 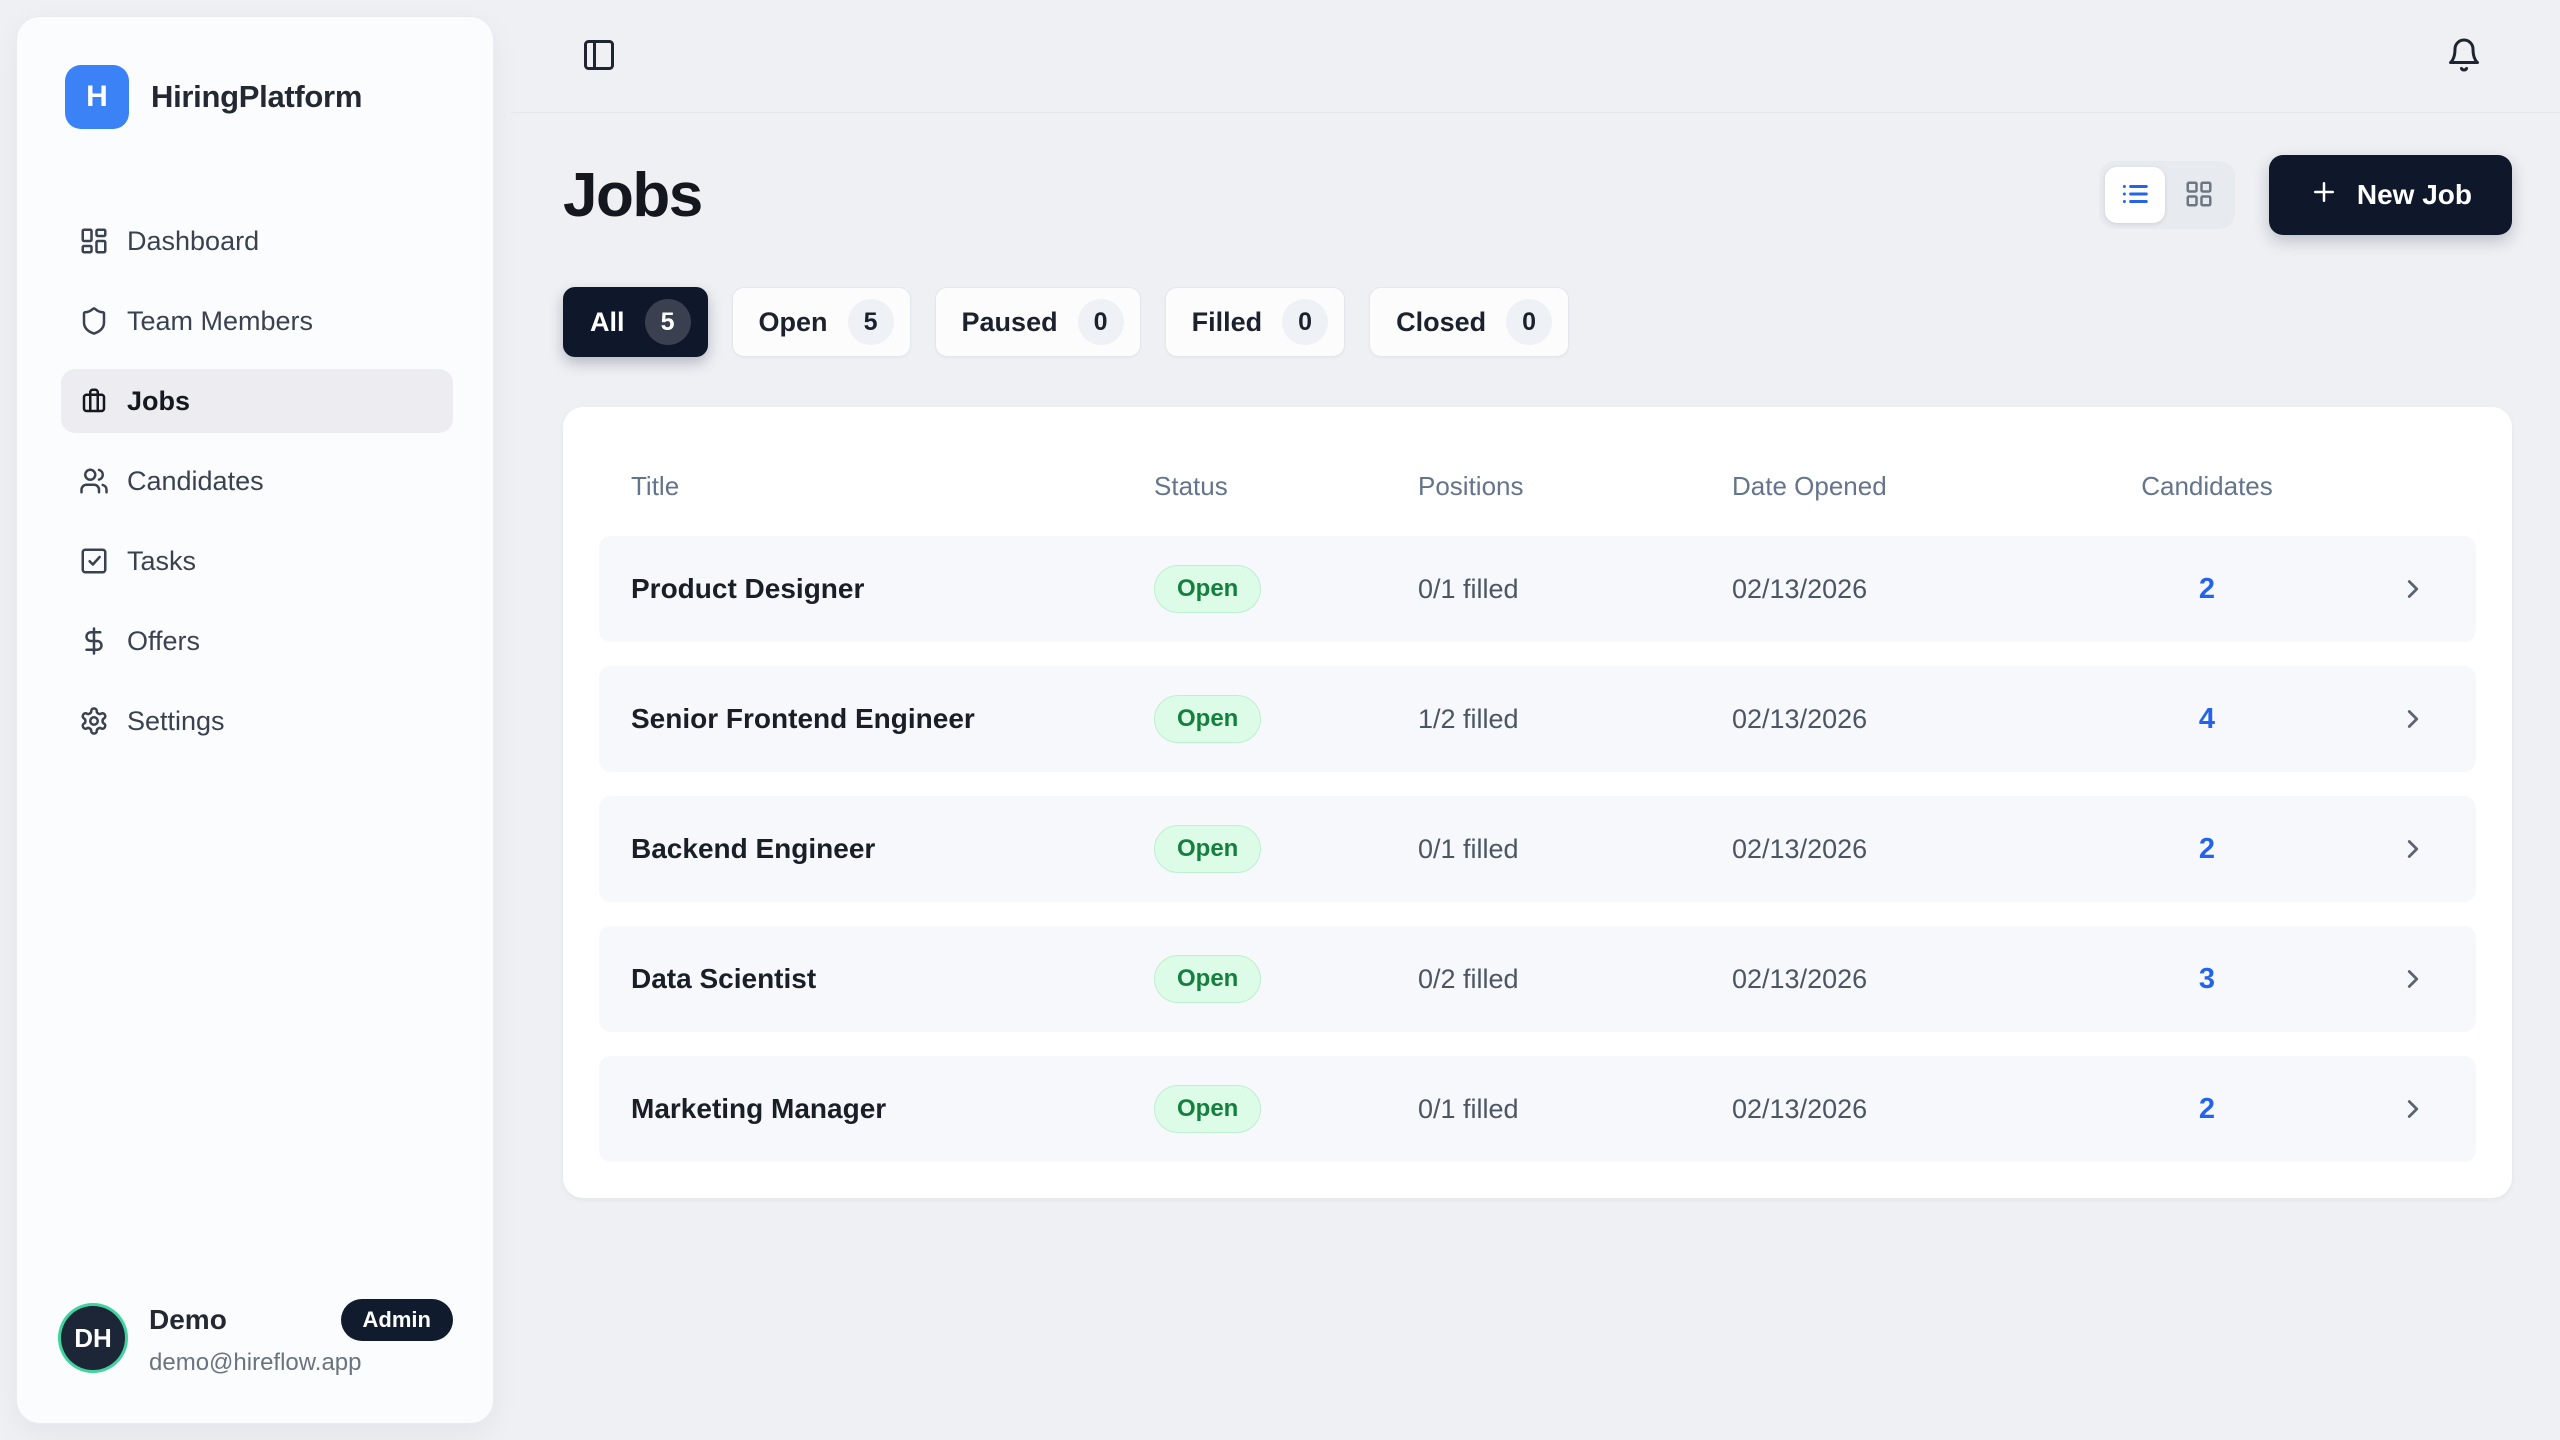 I want to click on job-title: Data Scientist, so click(x=724, y=978).